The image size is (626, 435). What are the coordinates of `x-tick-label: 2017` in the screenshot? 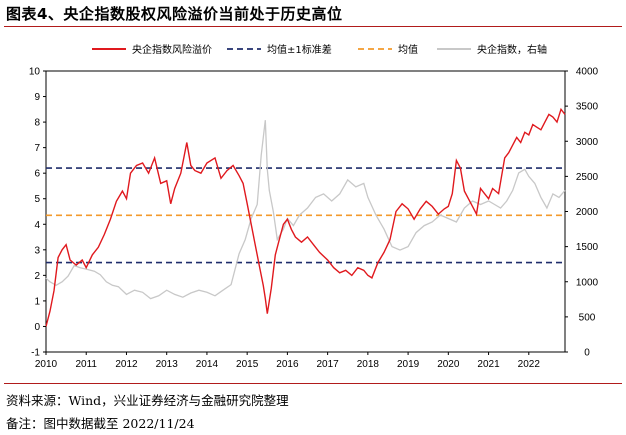 It's located at (328, 364).